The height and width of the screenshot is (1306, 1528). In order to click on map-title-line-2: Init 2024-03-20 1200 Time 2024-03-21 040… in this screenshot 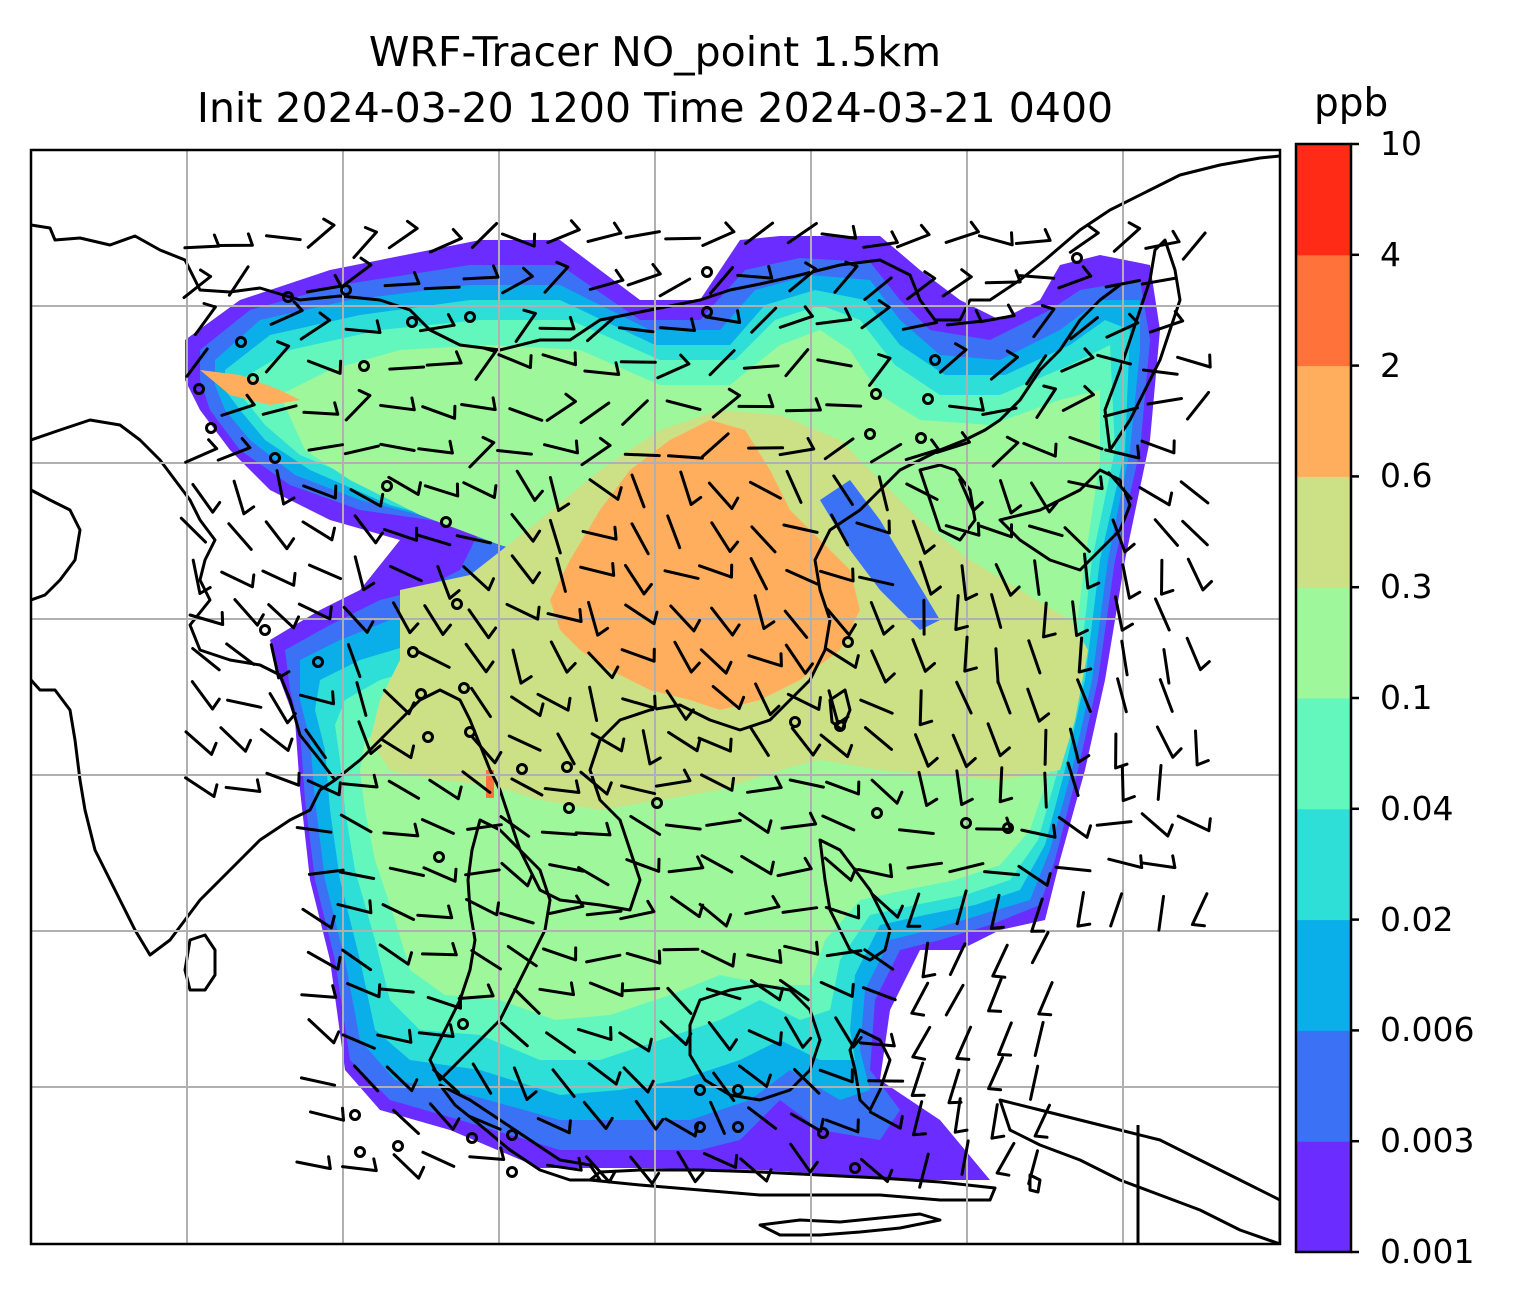, I will do `click(655, 108)`.